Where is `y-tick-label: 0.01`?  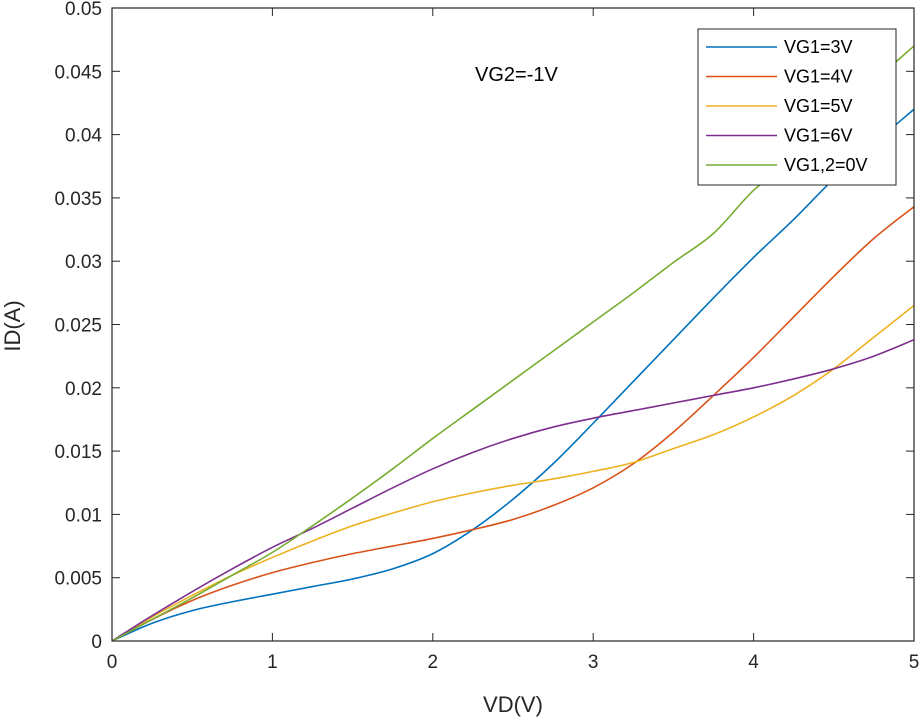
y-tick-label: 0.01 is located at coordinates (83, 515).